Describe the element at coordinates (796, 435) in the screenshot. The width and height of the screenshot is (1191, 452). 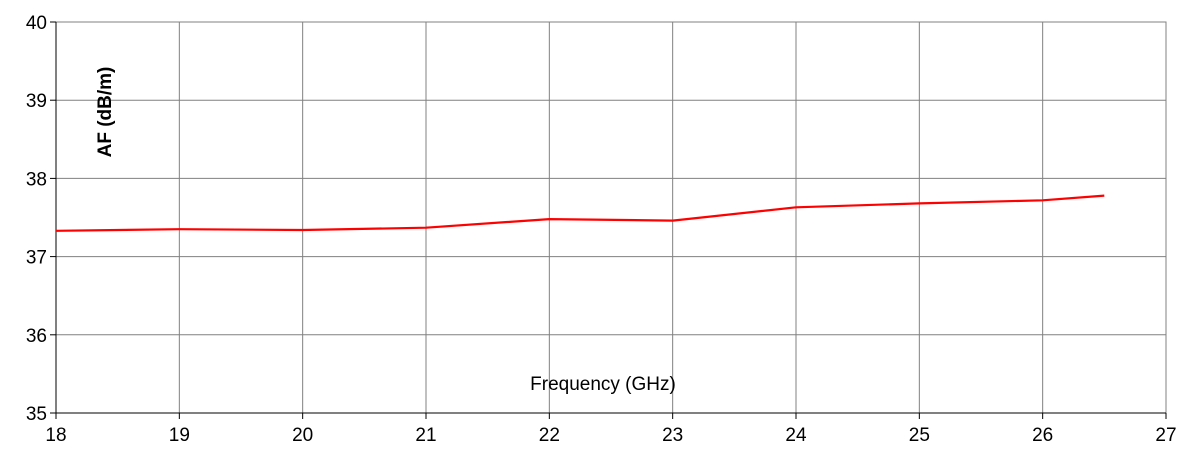
I see `x-tick-label: 24` at that location.